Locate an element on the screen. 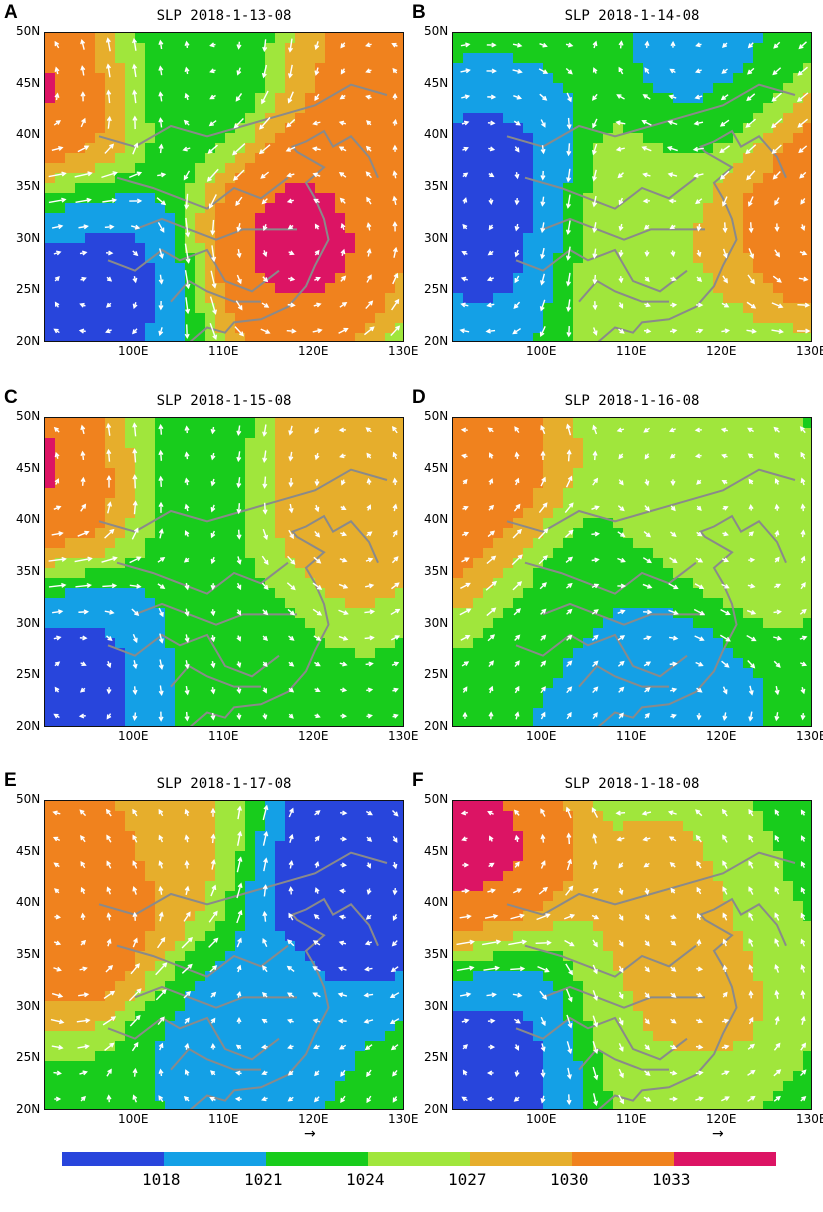 This screenshot has height=1212, width=823. lat-tick-label: 45N is located at coordinates (436, 82).